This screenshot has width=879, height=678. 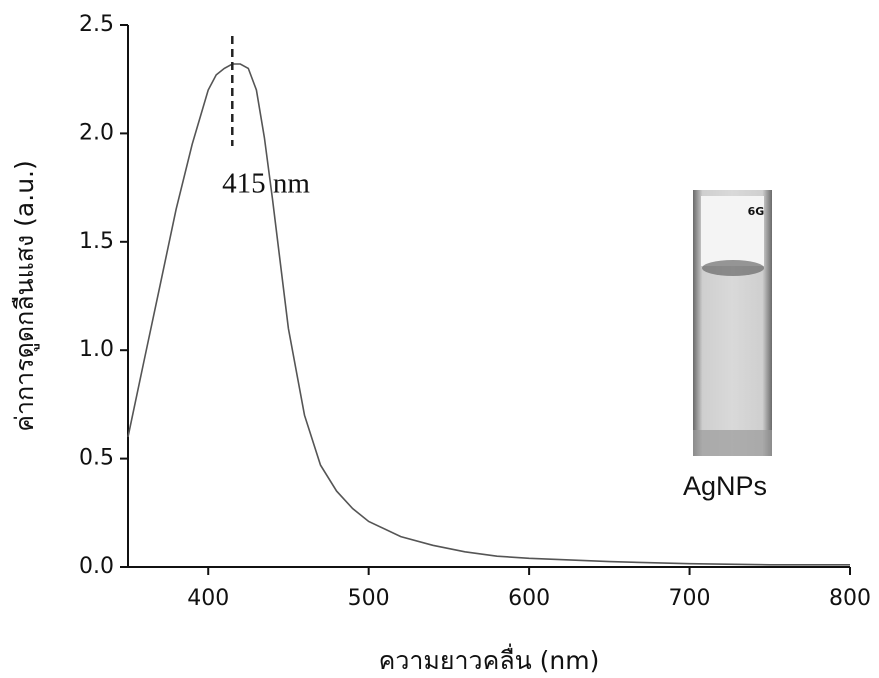 I want to click on cuvette-air, so click(x=732, y=231).